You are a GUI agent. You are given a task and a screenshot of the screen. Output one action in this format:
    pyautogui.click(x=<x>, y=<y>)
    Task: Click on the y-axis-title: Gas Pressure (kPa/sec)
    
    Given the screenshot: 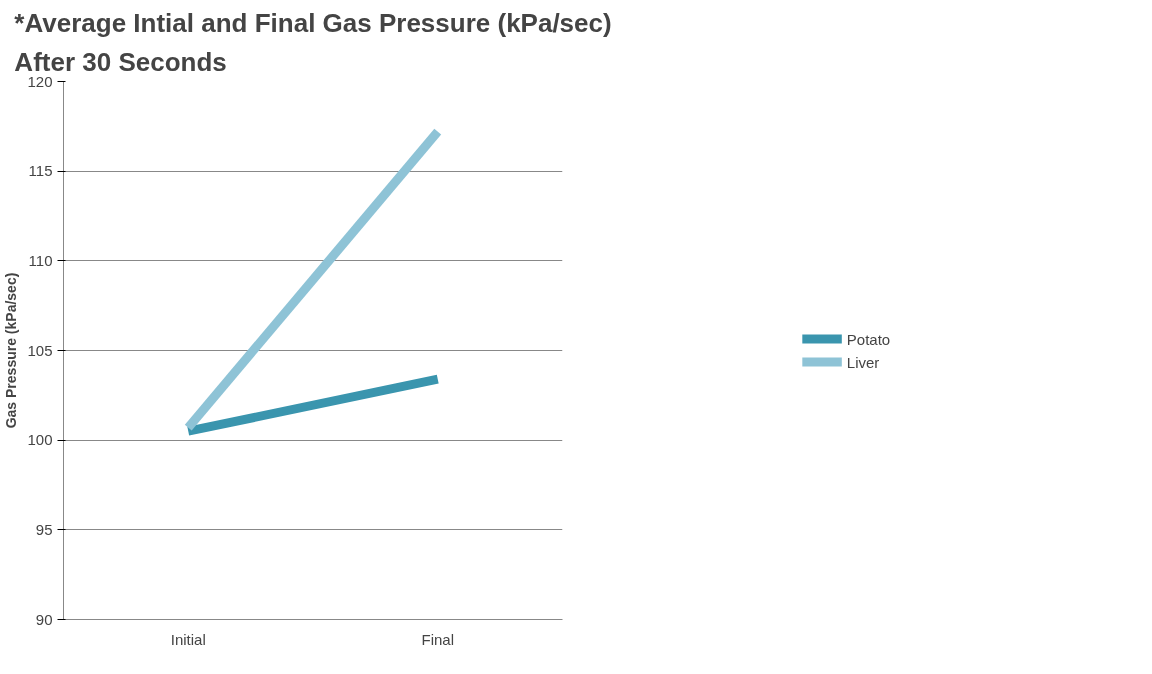 What is the action you would take?
    pyautogui.click(x=11, y=350)
    